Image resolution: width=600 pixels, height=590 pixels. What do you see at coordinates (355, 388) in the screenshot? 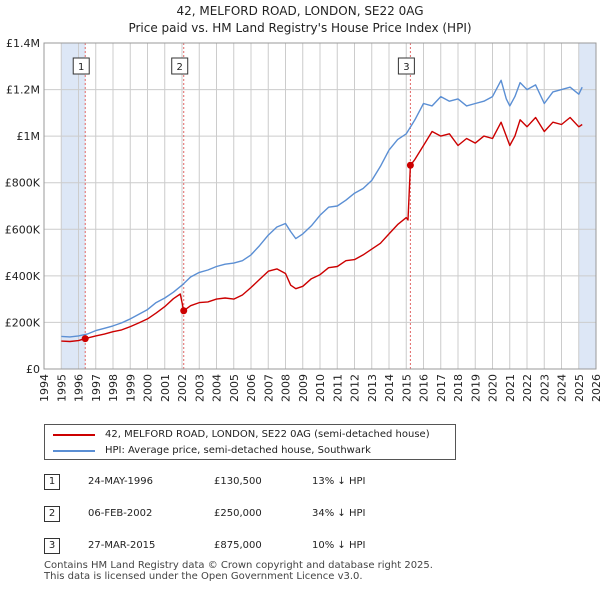
I see `x-tick-label: 2012` at bounding box center [355, 388].